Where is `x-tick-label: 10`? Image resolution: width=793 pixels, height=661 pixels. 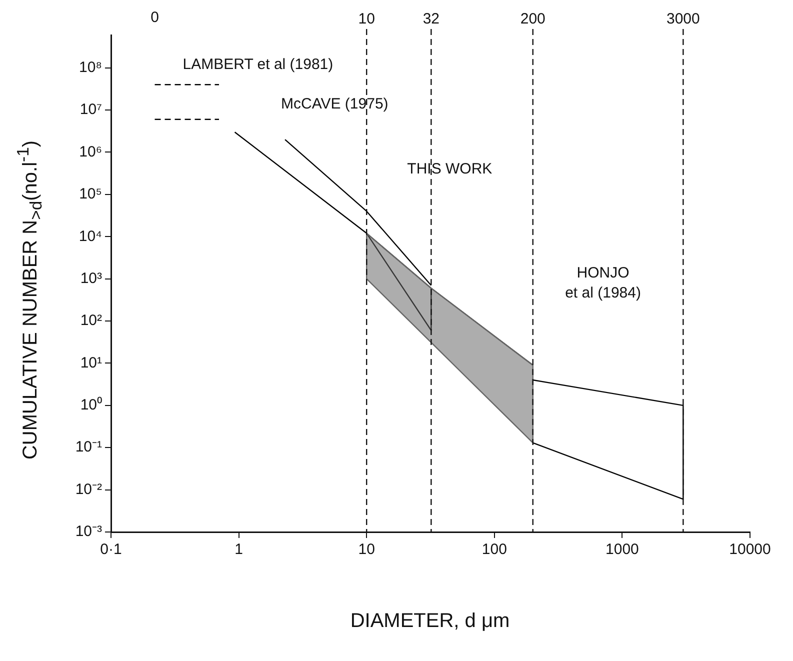
x-tick-label: 10 is located at coordinates (366, 549).